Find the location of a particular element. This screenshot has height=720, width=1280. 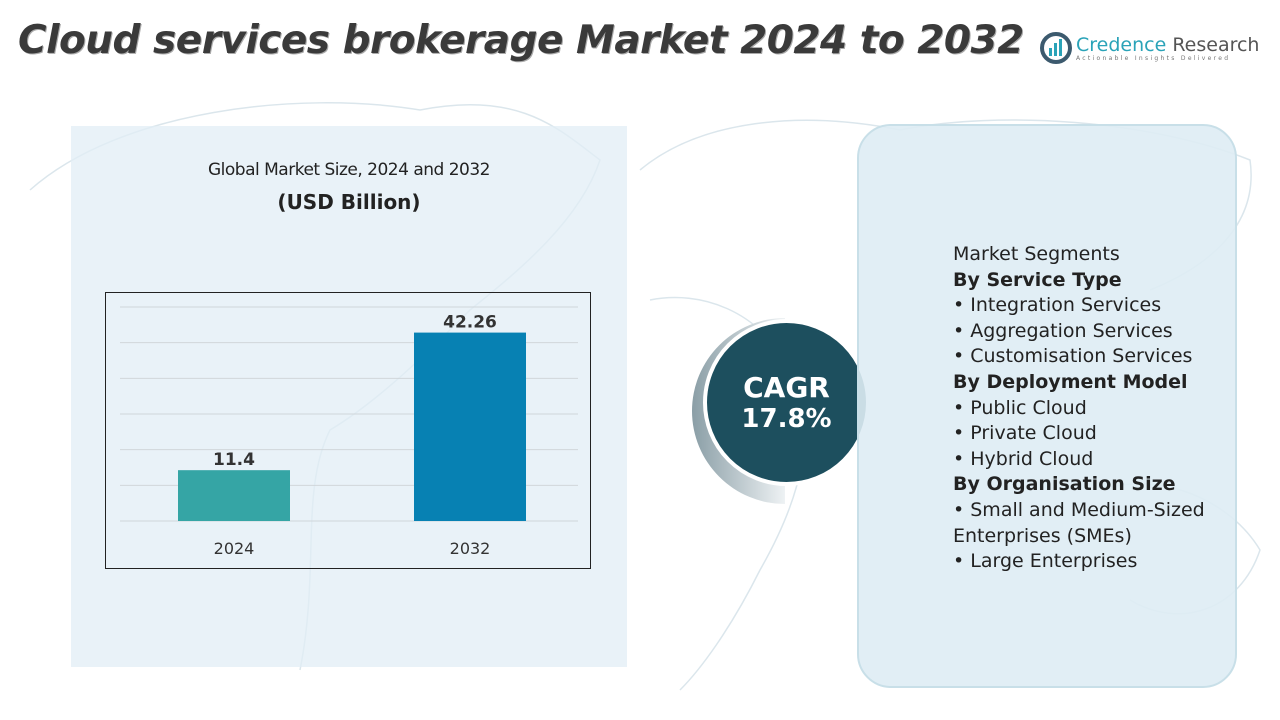

cagr-value: 17.8% is located at coordinates (786, 419).